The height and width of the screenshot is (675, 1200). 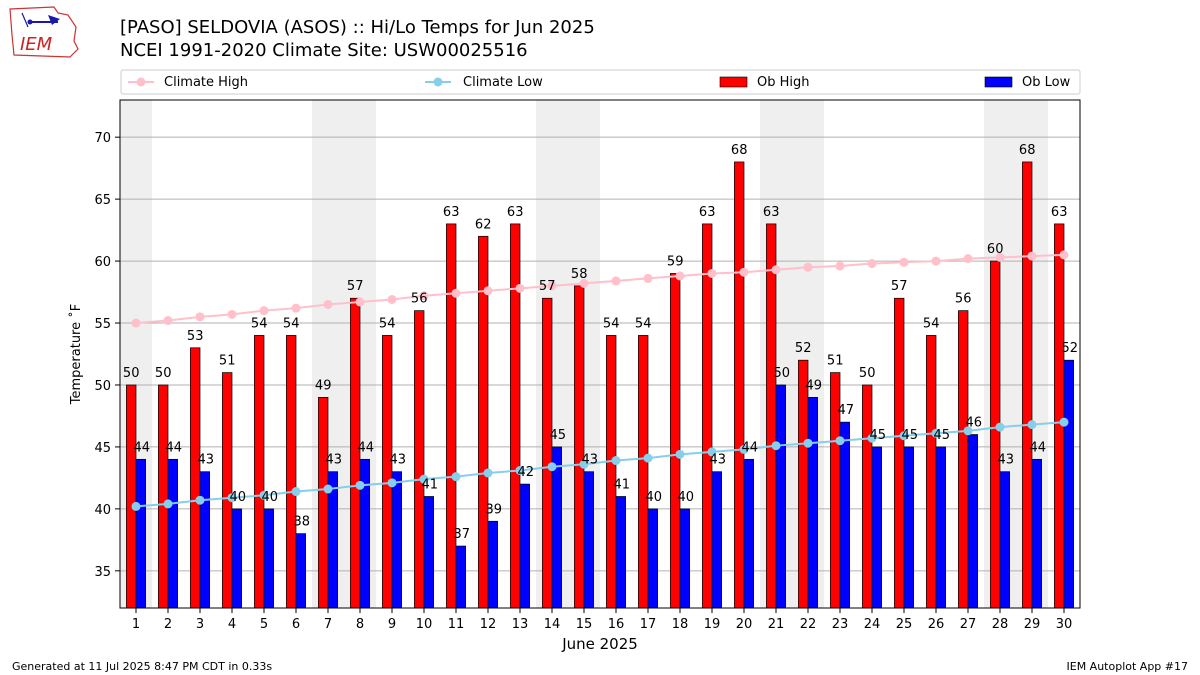 I want to click on ob-low-label: 46, so click(x=974, y=423).